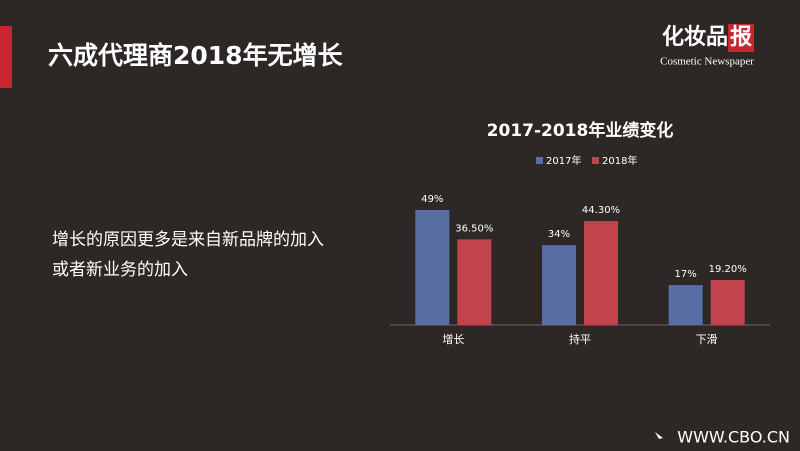 This screenshot has width=800, height=451. What do you see at coordinates (686, 274) in the screenshot?
I see `value-label: 17%` at bounding box center [686, 274].